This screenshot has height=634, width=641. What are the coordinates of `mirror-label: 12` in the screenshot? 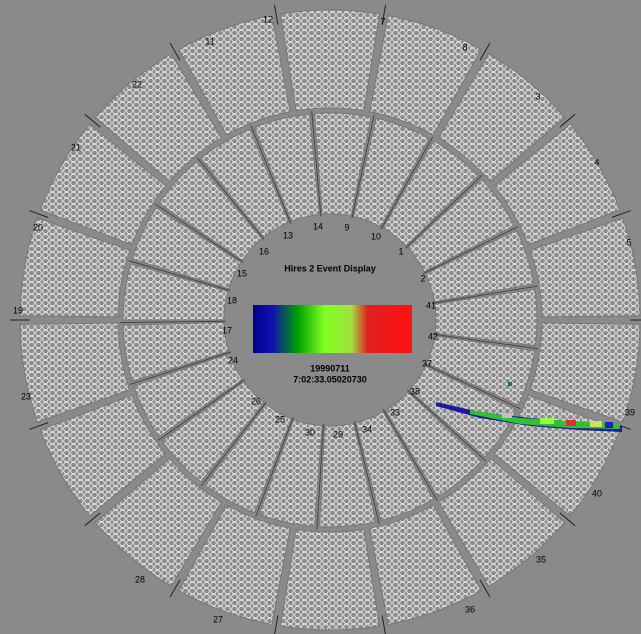 It's located at (268, 19).